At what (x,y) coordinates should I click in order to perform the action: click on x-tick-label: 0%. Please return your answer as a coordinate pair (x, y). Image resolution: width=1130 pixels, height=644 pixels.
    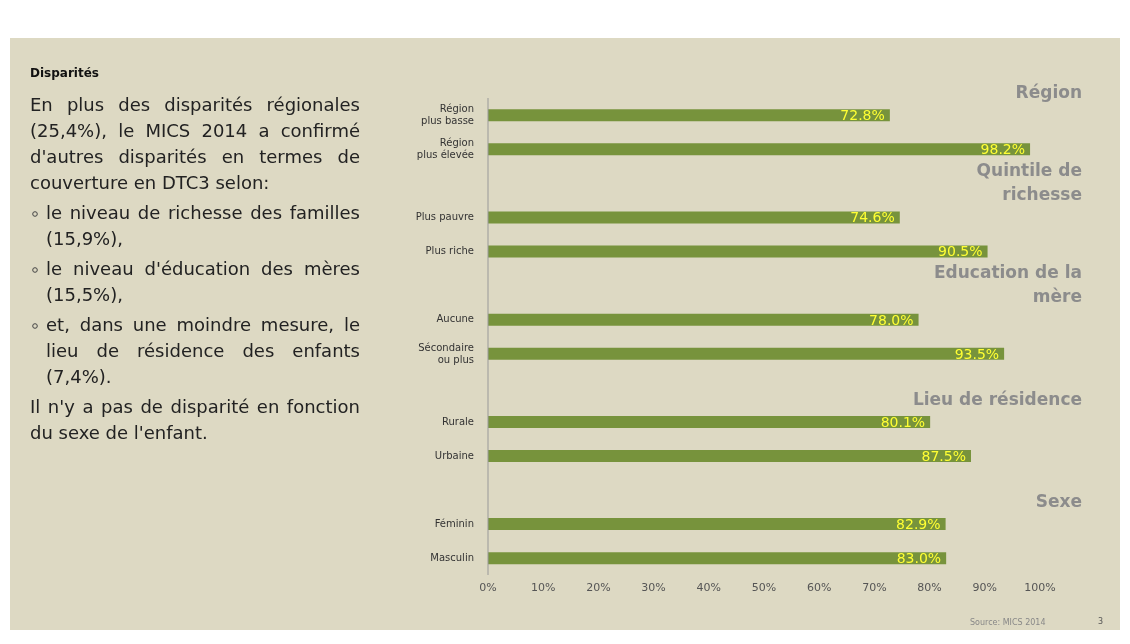
    Looking at the image, I should click on (488, 587).